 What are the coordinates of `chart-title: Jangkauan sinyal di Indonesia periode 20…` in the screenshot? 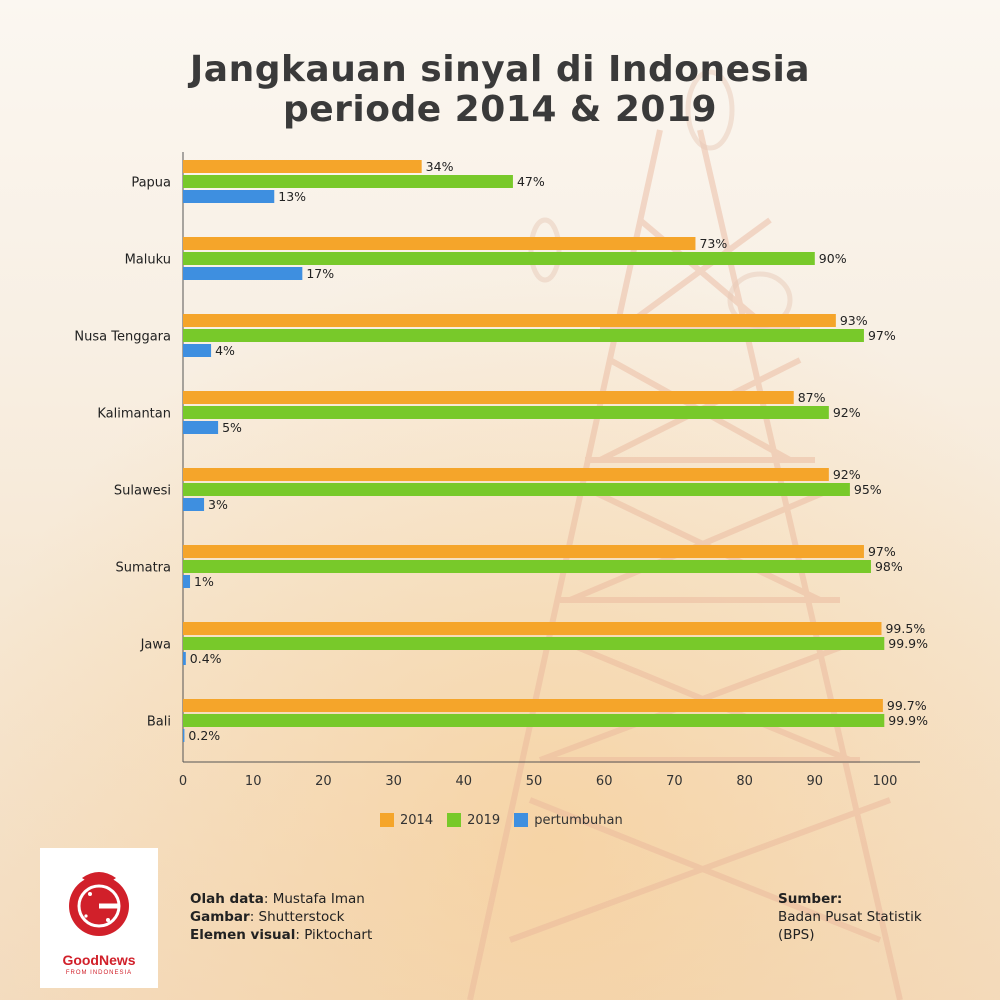 It's located at (500, 90).